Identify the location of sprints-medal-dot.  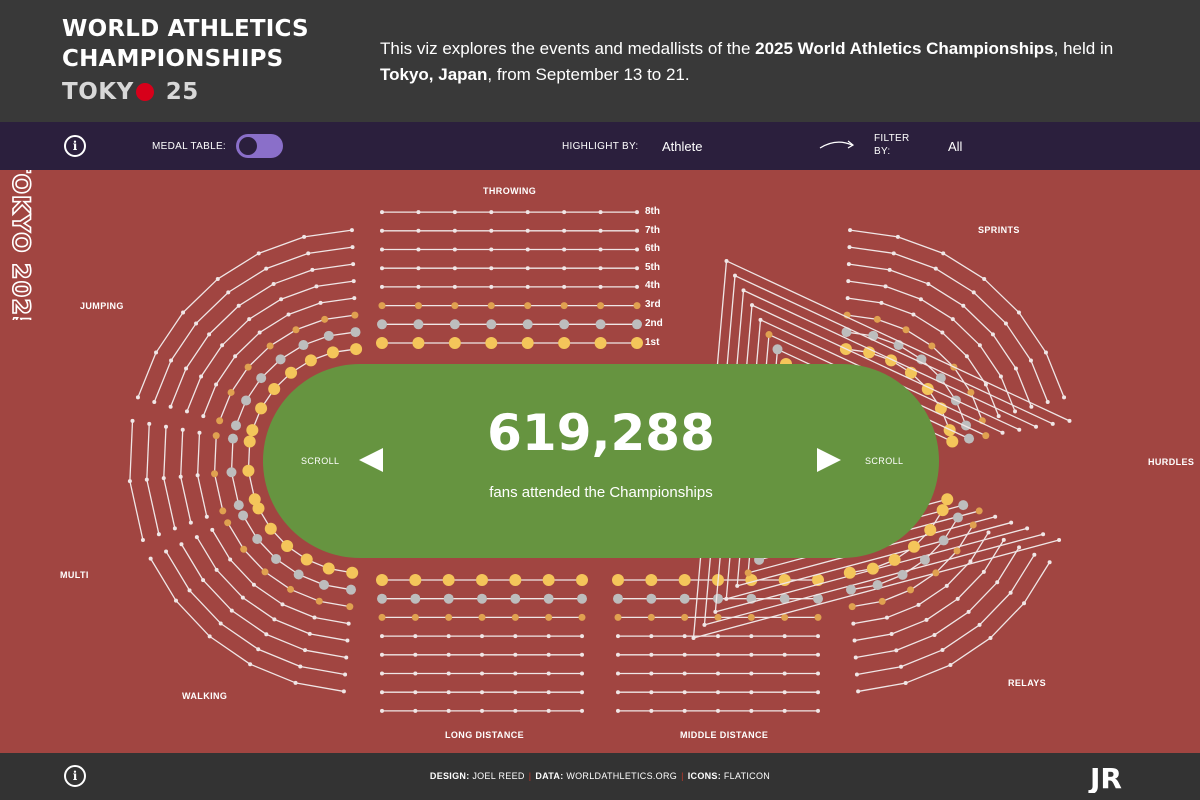
(971, 392).